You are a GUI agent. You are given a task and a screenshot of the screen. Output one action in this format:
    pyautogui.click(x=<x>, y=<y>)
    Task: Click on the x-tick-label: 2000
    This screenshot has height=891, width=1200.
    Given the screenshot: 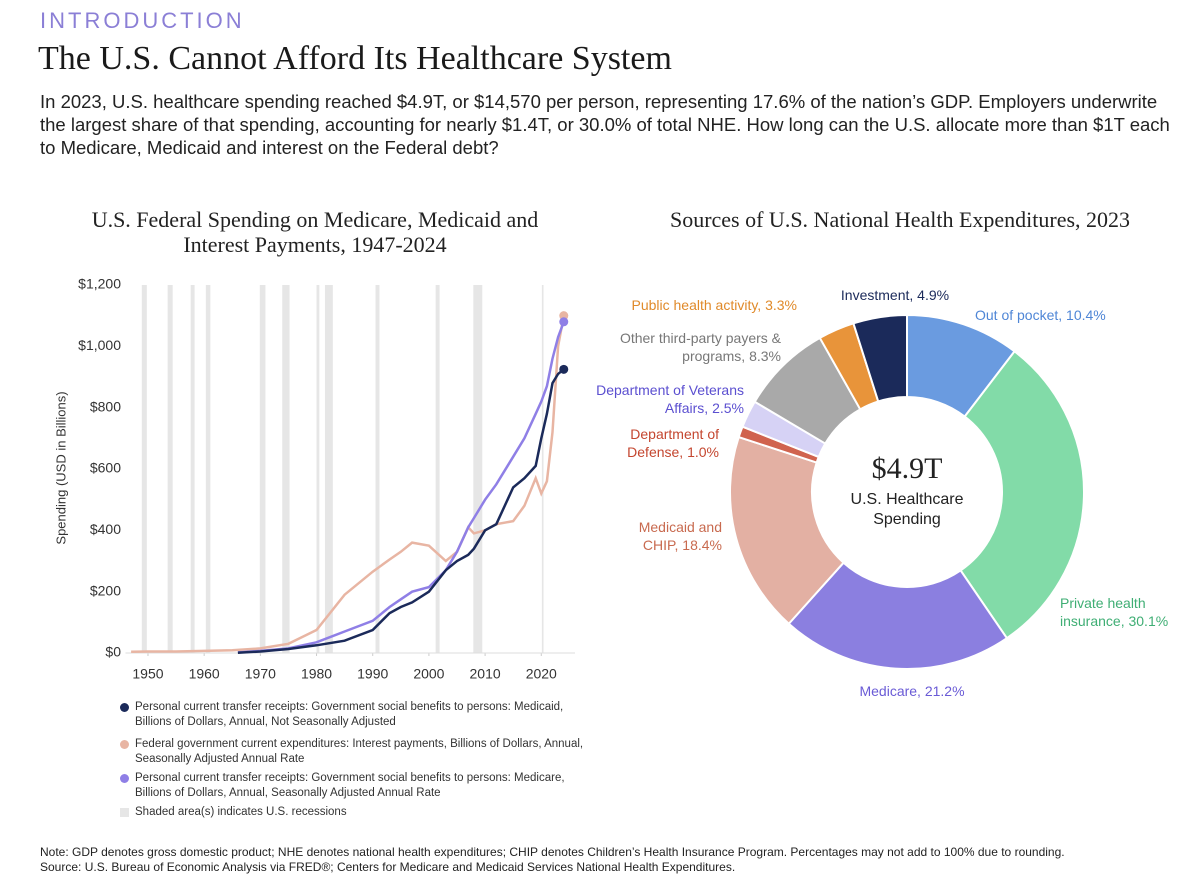 What is the action you would take?
    pyautogui.click(x=428, y=674)
    